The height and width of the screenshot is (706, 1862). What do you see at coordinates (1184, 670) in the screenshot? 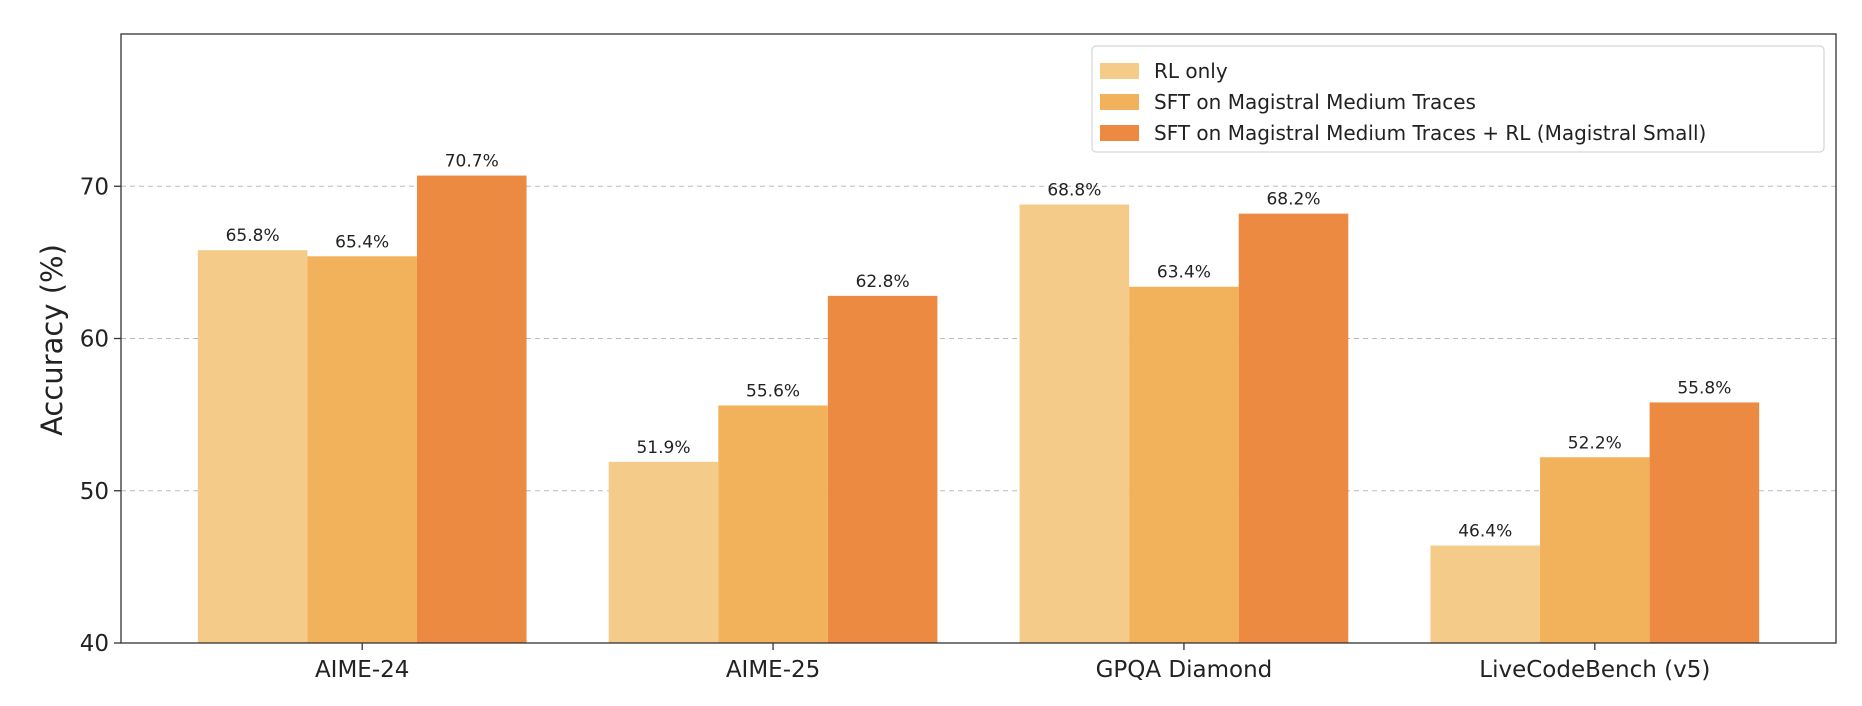
I see `x-tick-label: GPQA Diamond` at bounding box center [1184, 670].